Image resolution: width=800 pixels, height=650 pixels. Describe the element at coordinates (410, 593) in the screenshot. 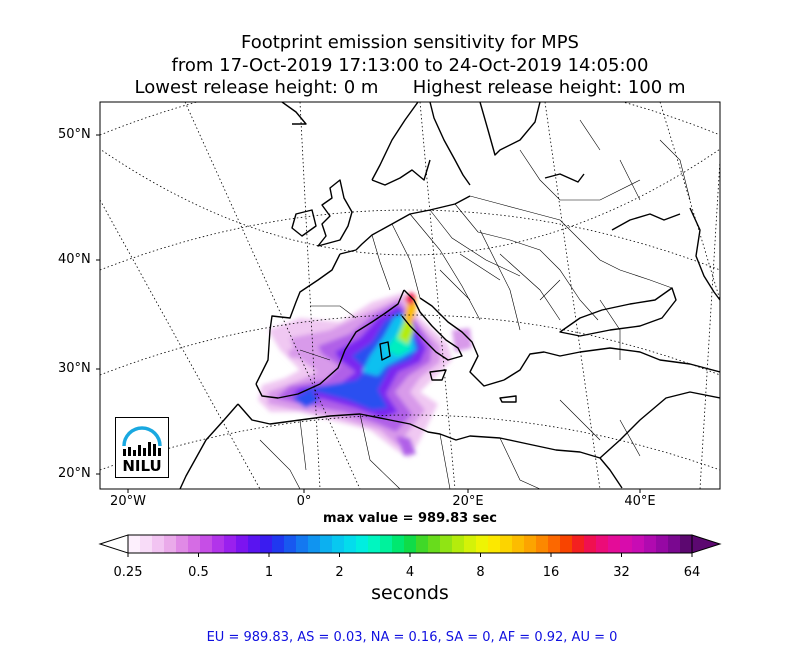

I see `colorbar-units: seconds` at that location.